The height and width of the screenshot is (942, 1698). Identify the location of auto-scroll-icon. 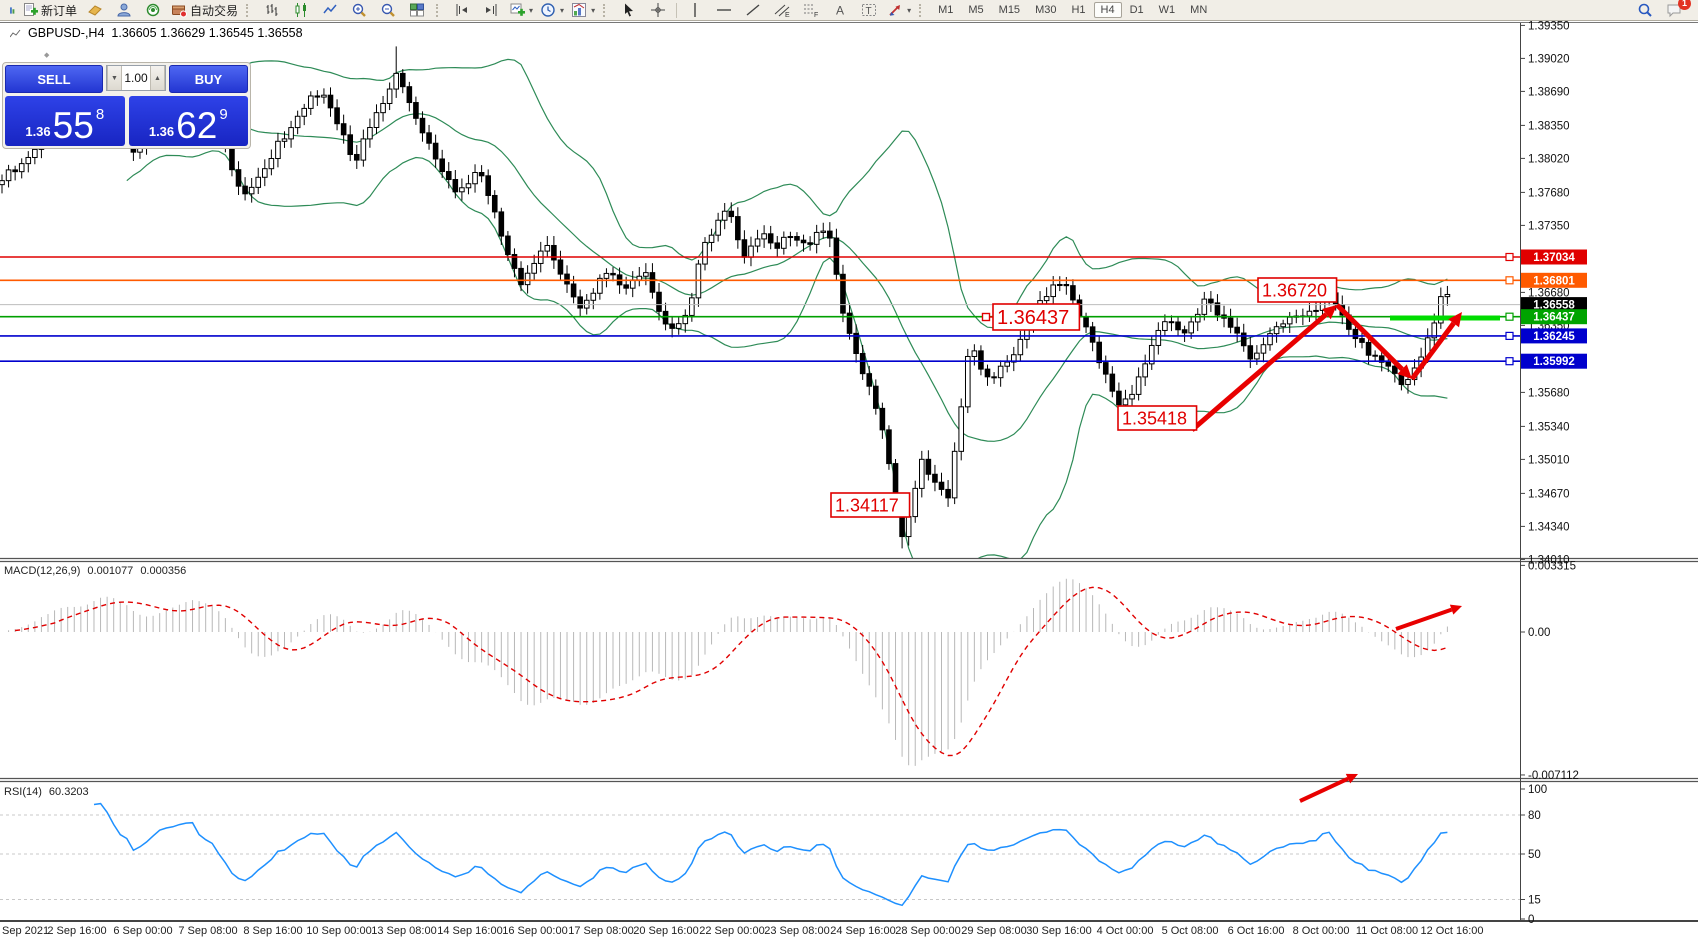
(491, 10).